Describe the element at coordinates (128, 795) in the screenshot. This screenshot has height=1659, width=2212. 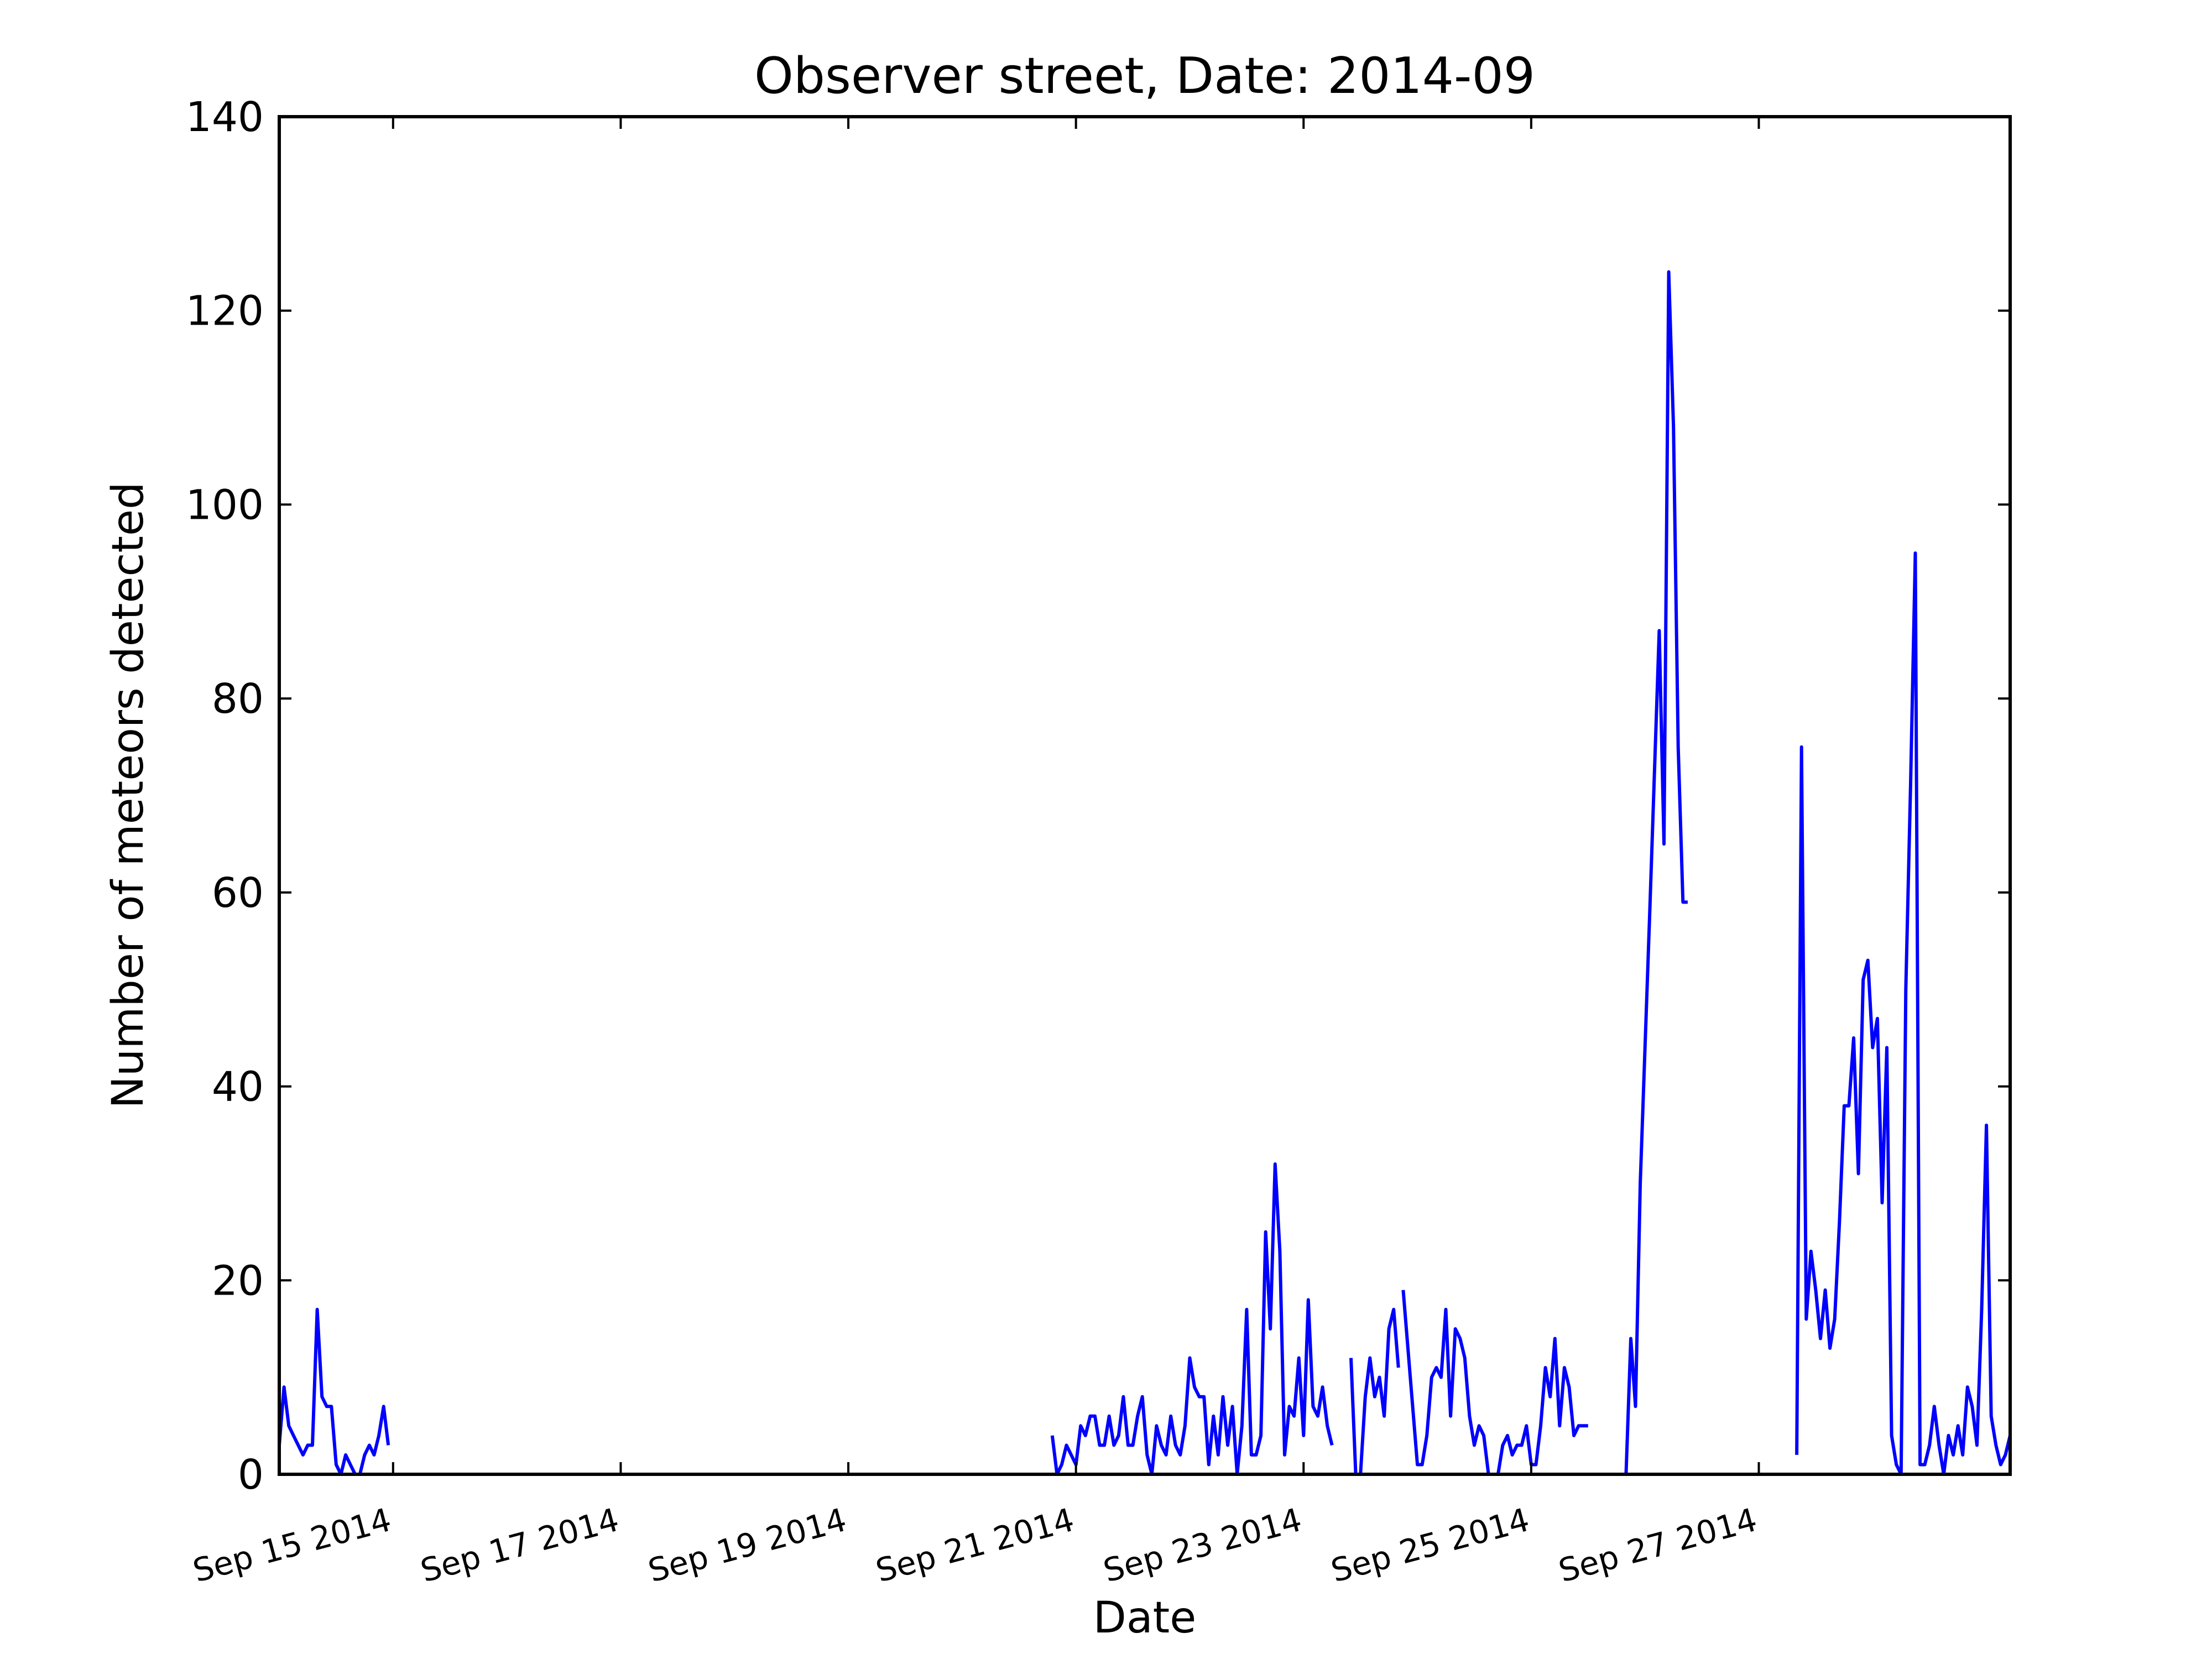
I see `y-axis-label: Number of meteors detected` at that location.